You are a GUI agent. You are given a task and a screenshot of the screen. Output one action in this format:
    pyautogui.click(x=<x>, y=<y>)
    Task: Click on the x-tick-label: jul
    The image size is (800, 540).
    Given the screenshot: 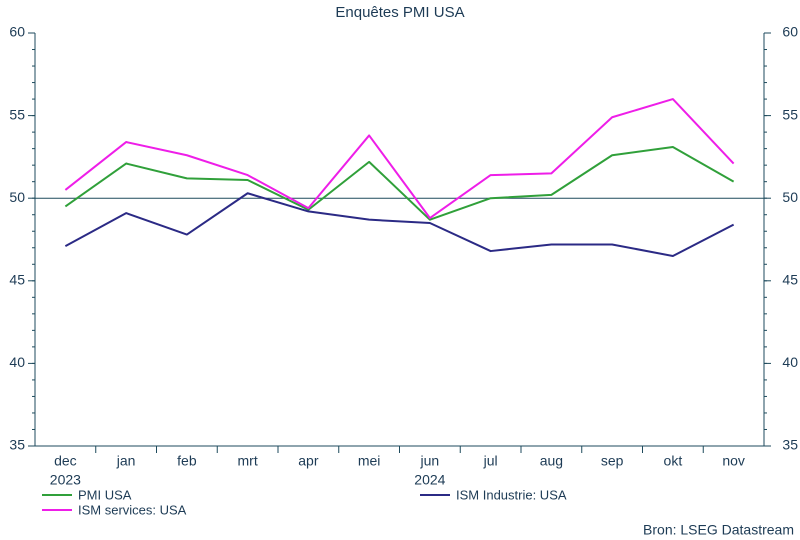 What is the action you would take?
    pyautogui.click(x=490, y=461)
    